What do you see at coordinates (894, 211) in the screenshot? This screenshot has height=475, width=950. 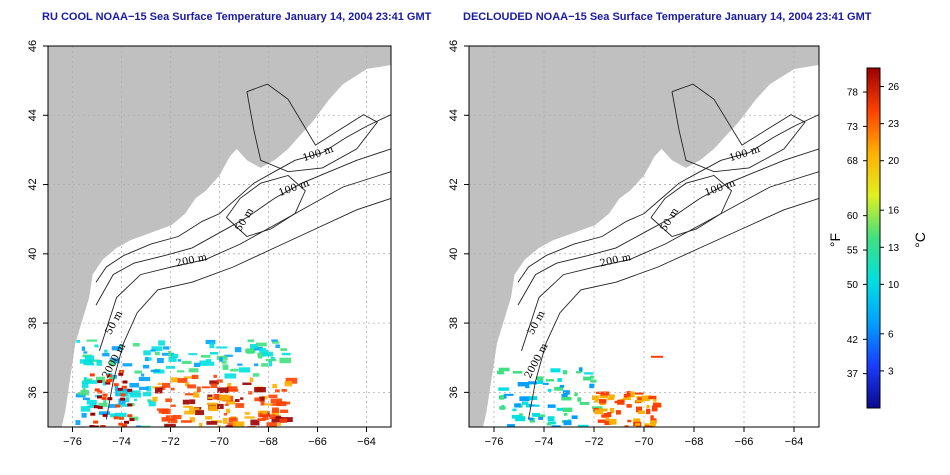 I see `celsius-tick-label: 16` at bounding box center [894, 211].